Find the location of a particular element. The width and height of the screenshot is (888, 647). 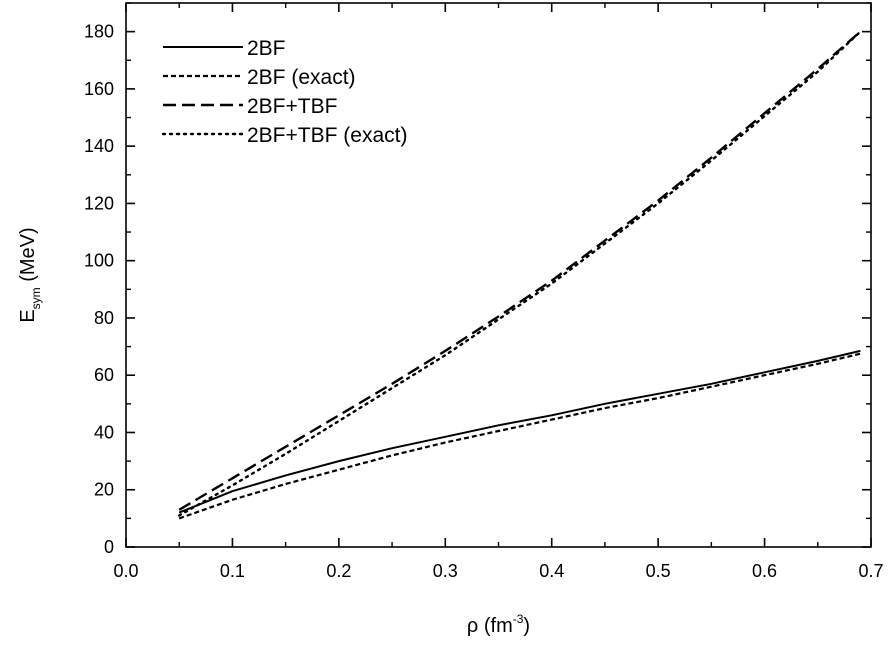

legend: 2BF 2BF (exact) 2BF+TBF 2BF+TBF (exact) is located at coordinates (284, 92).